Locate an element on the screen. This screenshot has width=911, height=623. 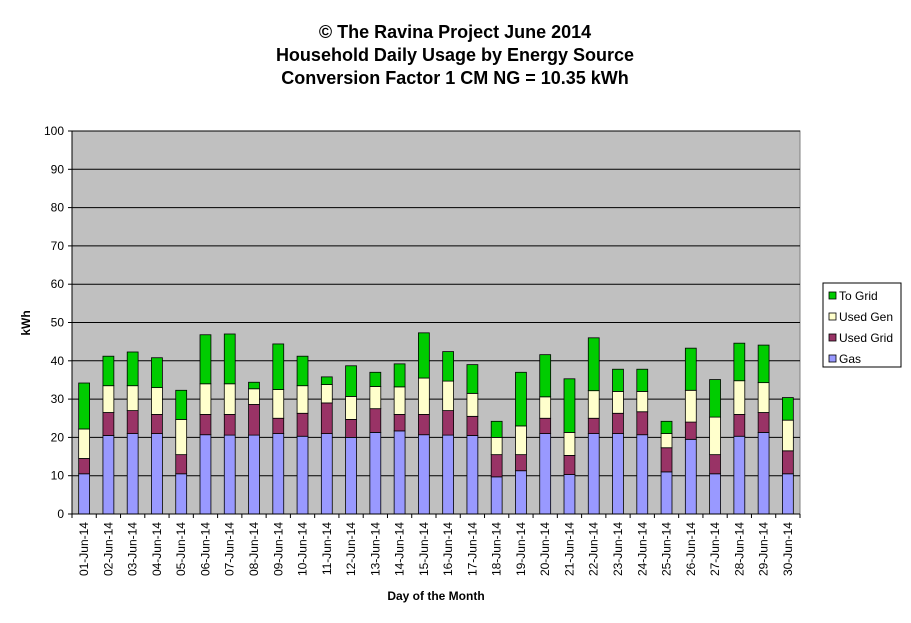
x-tick-label: 19-Jun-14 is located at coordinates (521, 549).